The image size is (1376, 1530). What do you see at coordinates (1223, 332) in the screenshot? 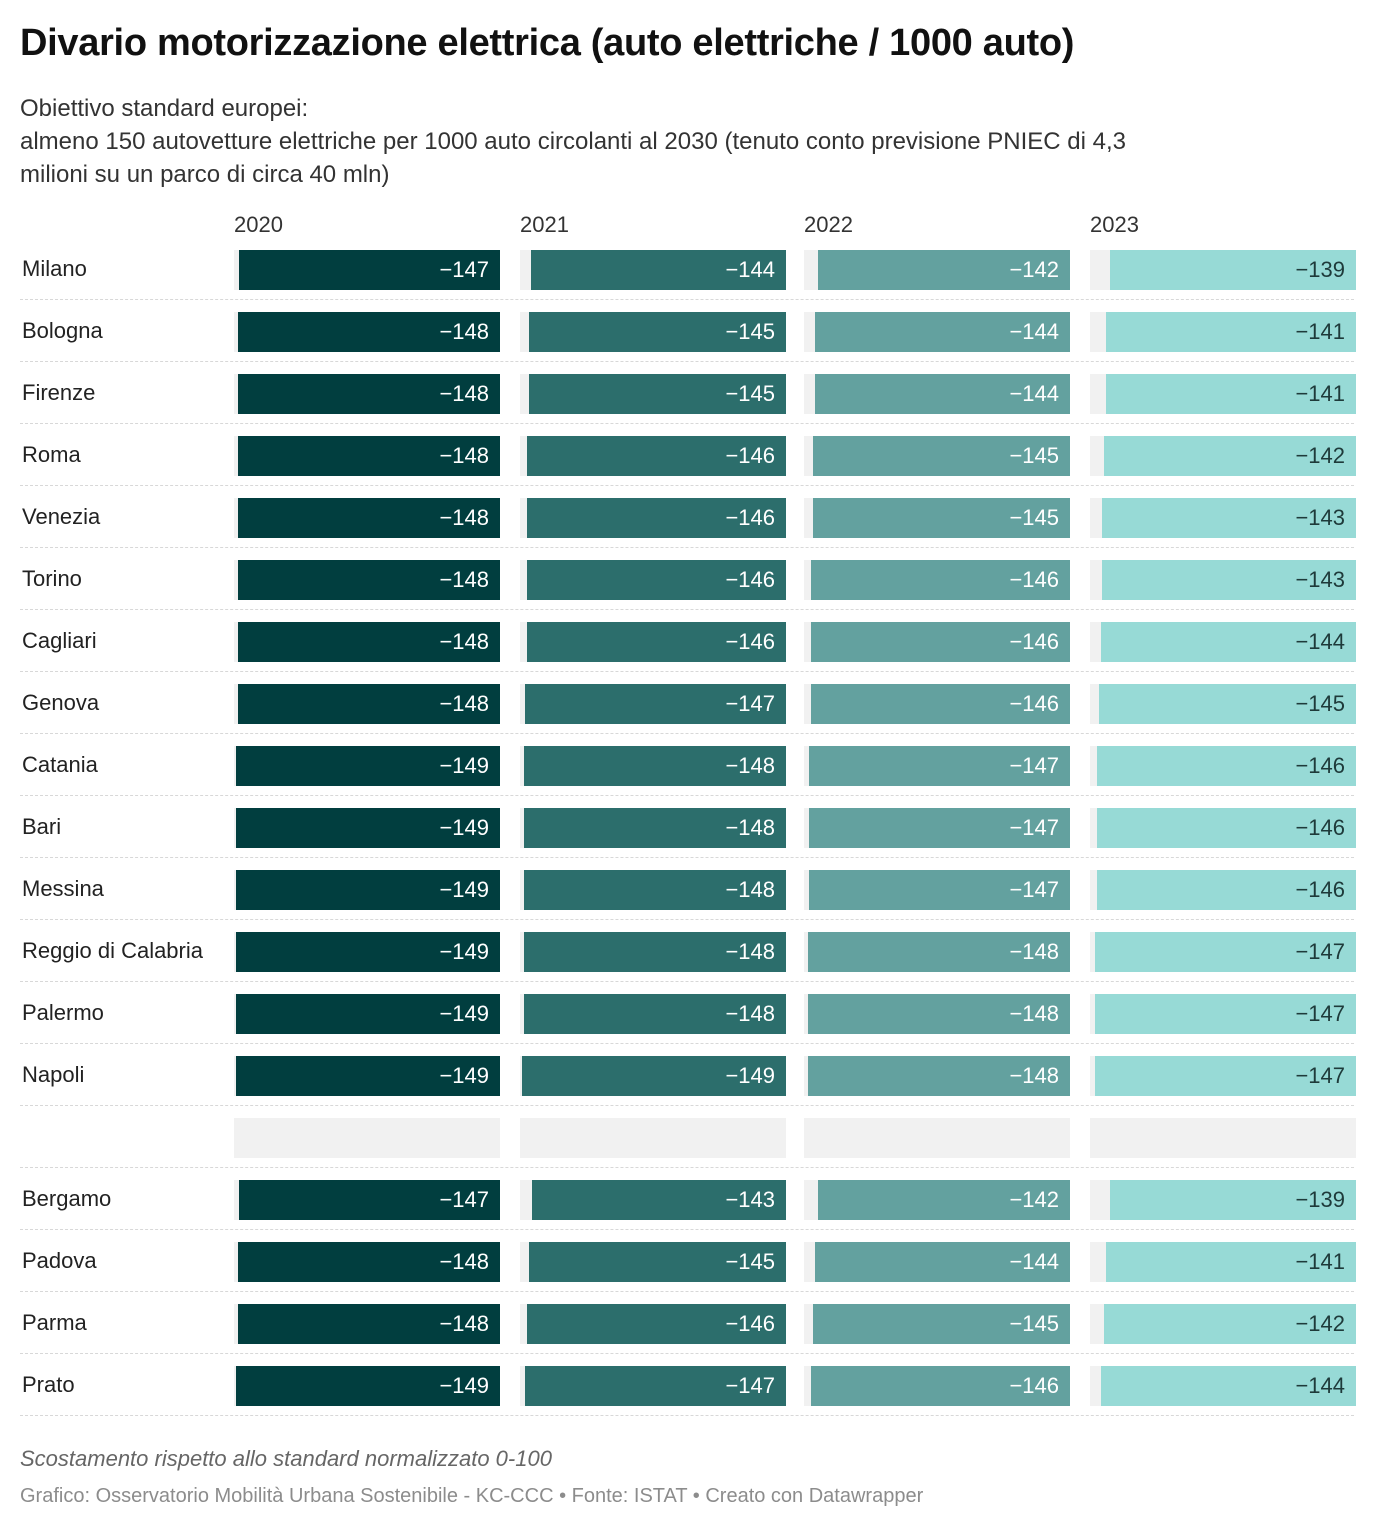
I see `bar-track-2023: −141` at bounding box center [1223, 332].